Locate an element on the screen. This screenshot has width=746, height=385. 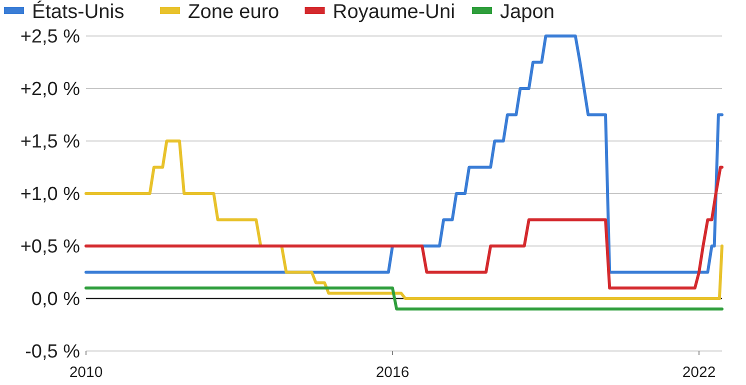
legend-label: États-Unis is located at coordinates (78, 11).